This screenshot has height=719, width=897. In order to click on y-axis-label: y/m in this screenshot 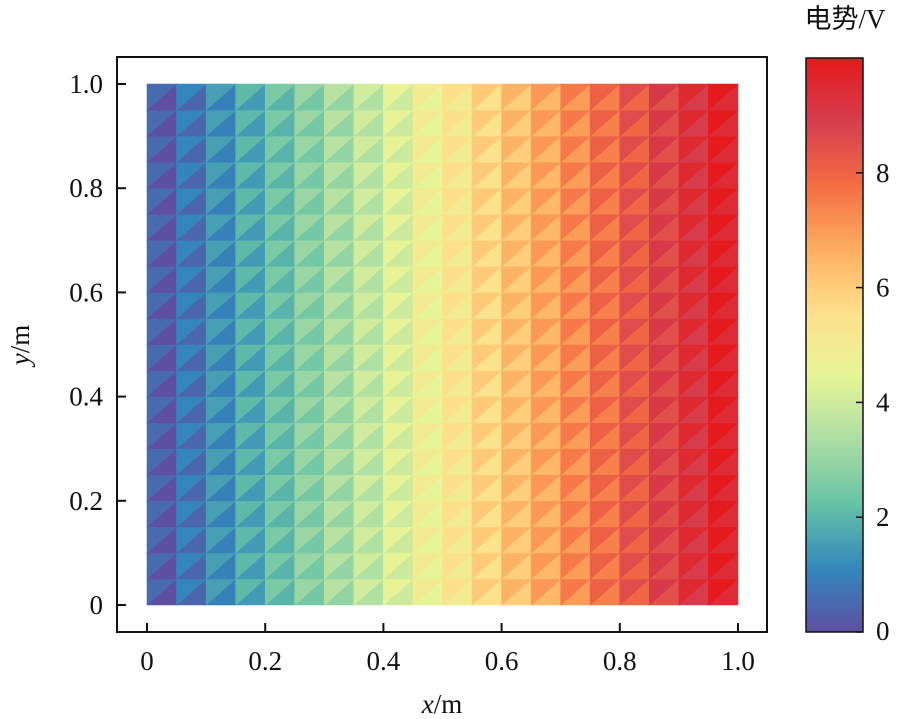, I will do `click(20, 347)`.